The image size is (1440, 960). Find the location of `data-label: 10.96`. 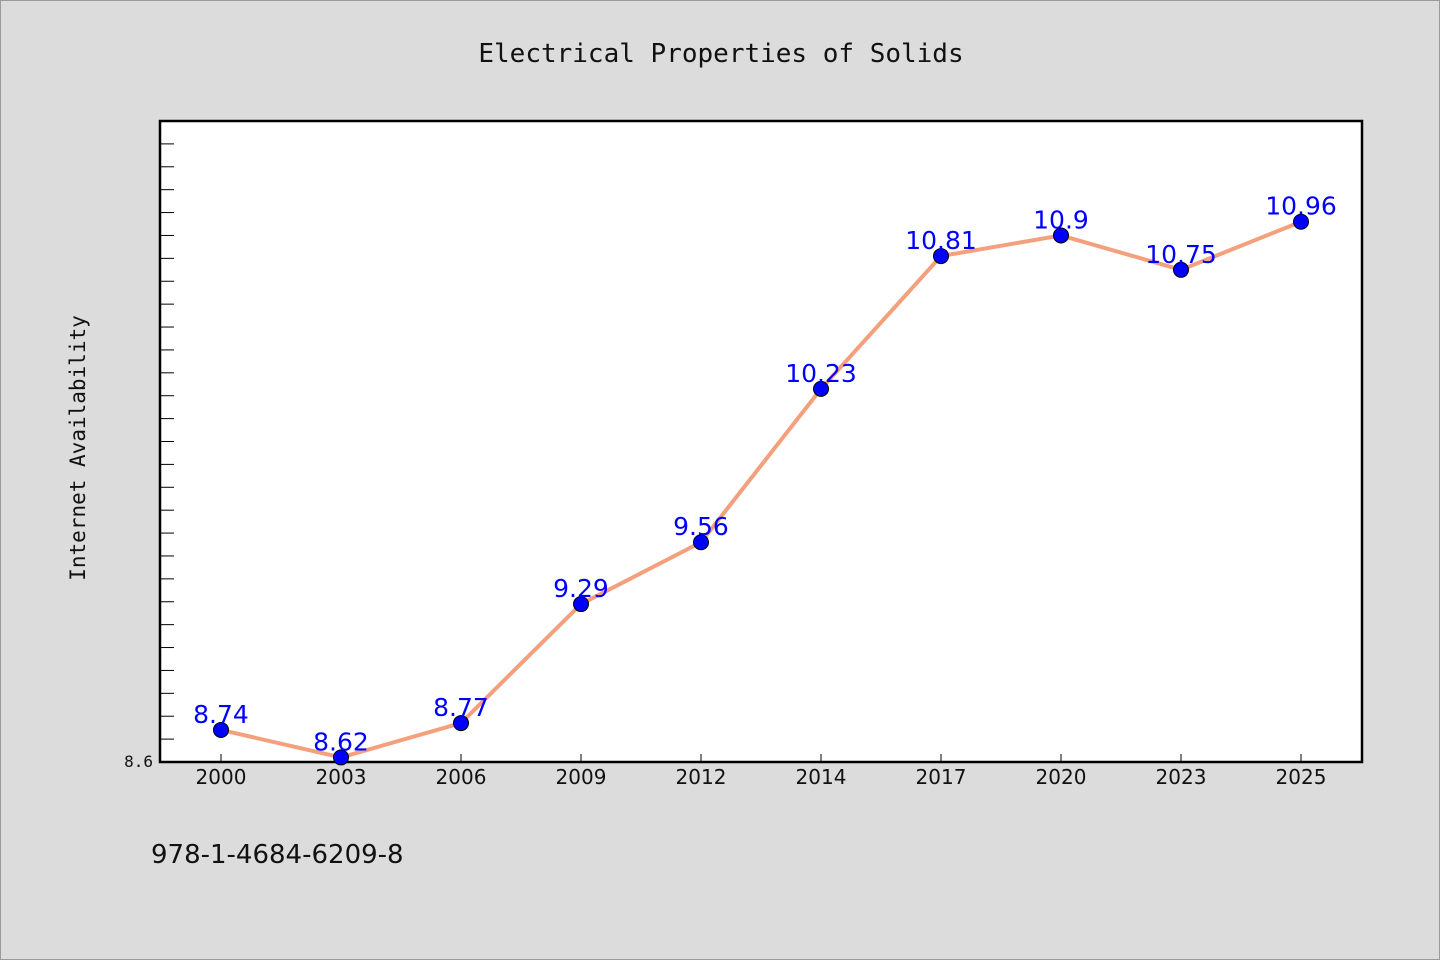

data-label: 10.96 is located at coordinates (1301, 206).